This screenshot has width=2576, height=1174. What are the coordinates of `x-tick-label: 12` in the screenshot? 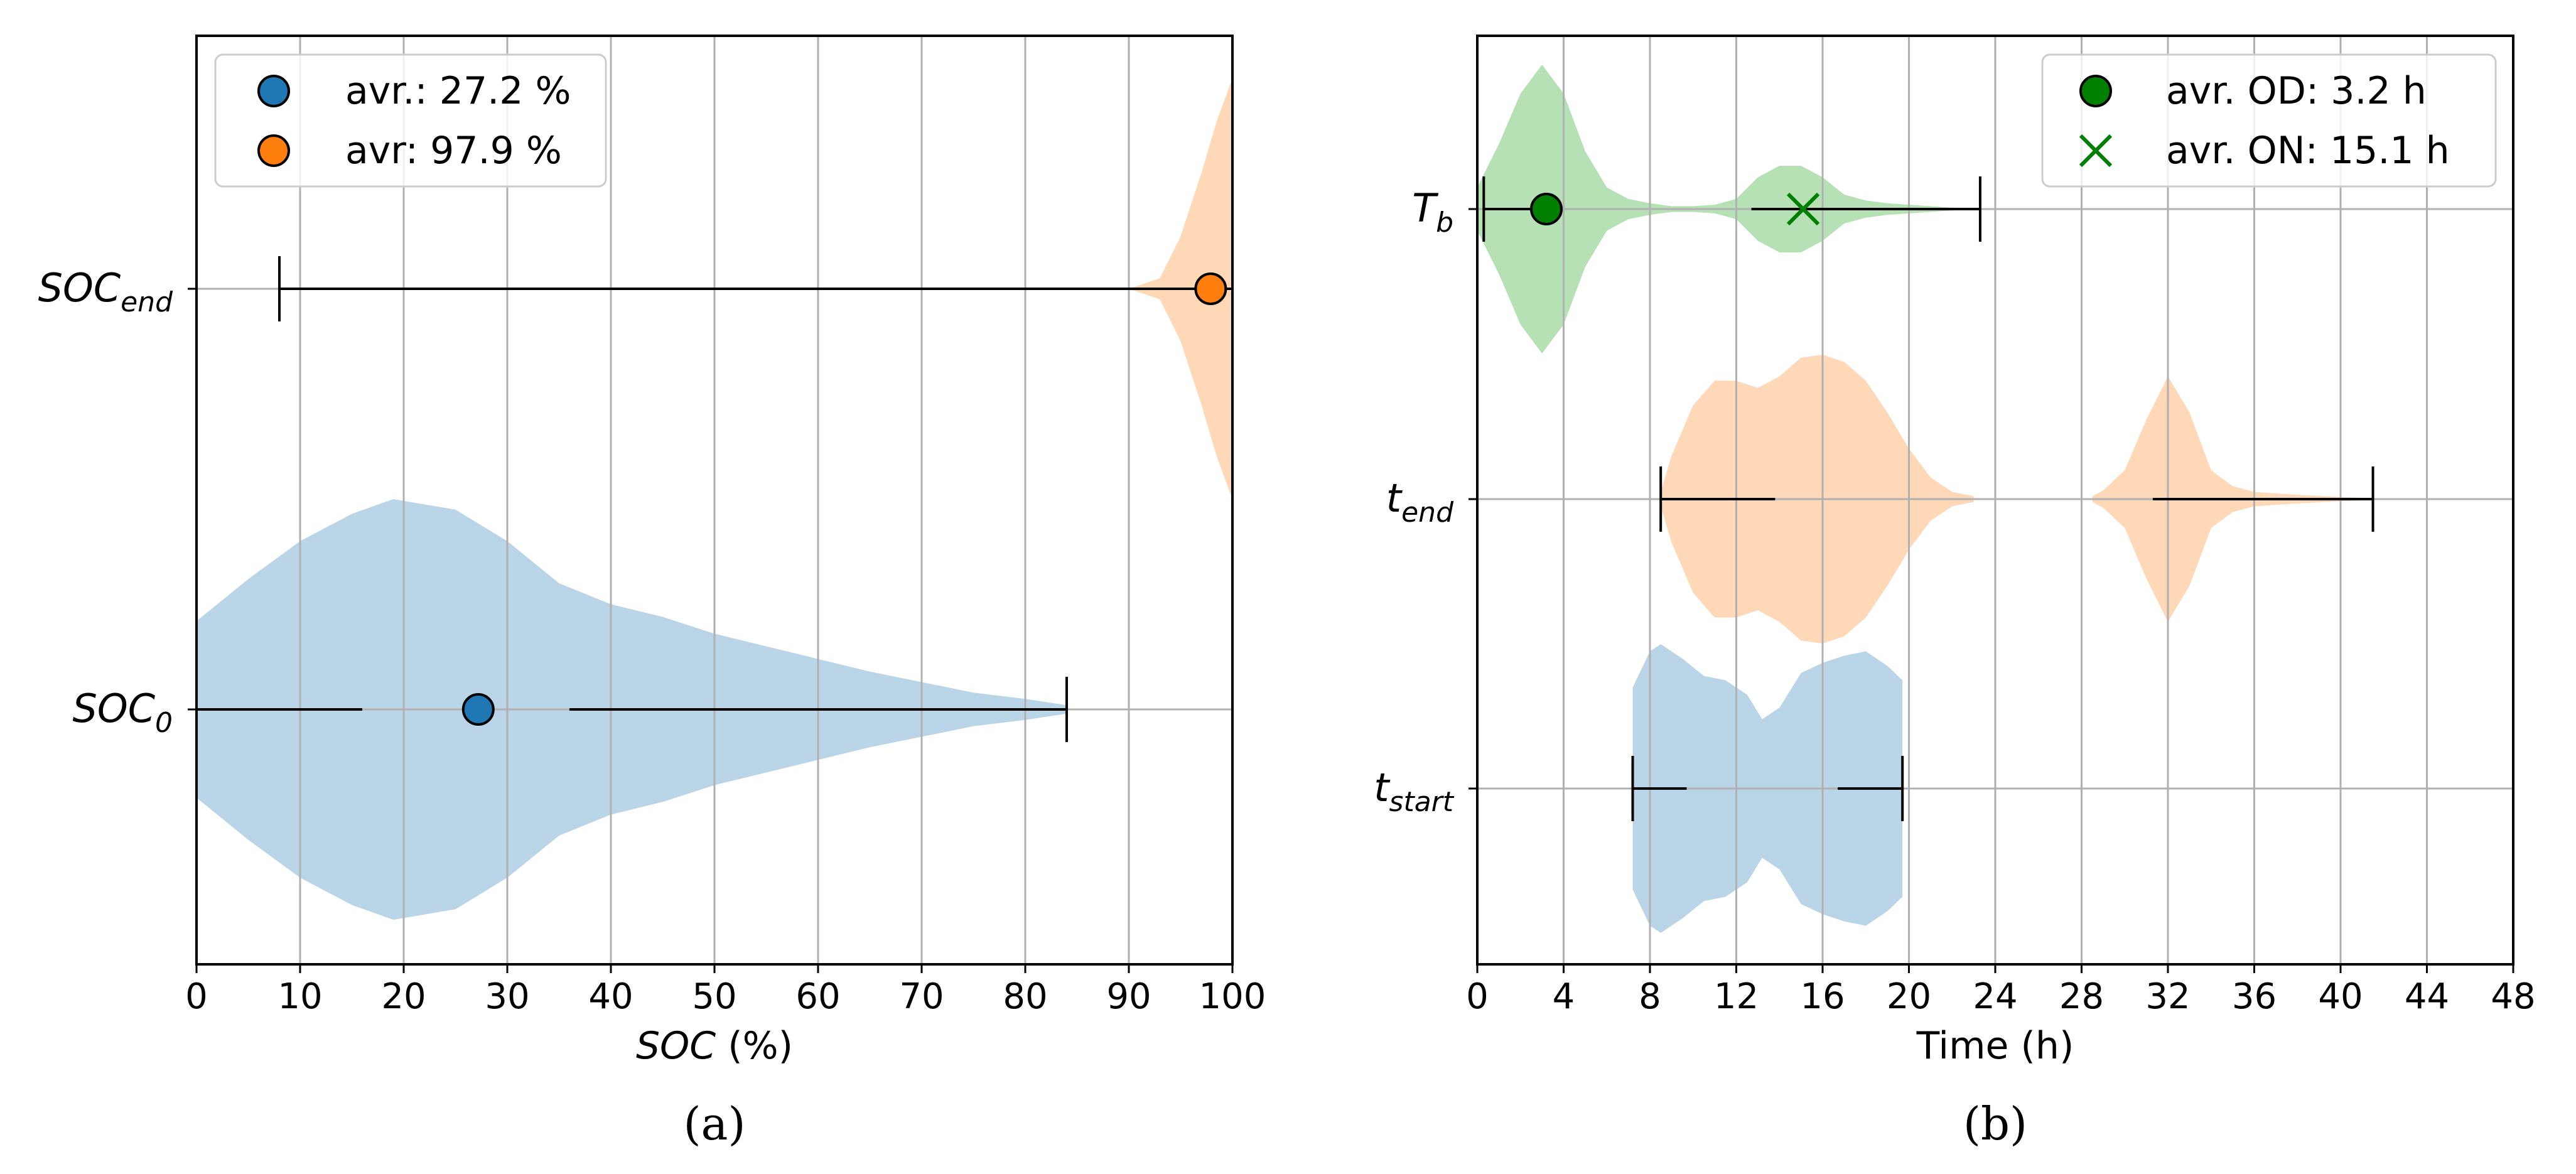 It's located at (1736, 997).